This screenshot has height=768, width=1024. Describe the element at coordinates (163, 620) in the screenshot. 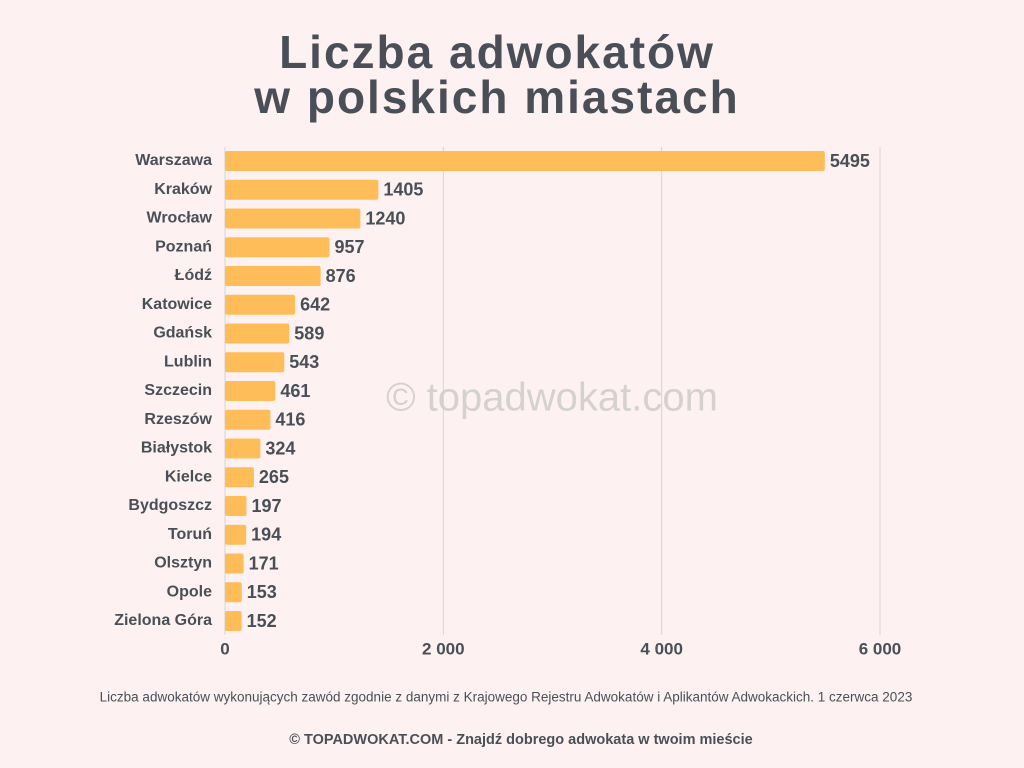

I see `y-tick-label: Zielona Góra` at that location.